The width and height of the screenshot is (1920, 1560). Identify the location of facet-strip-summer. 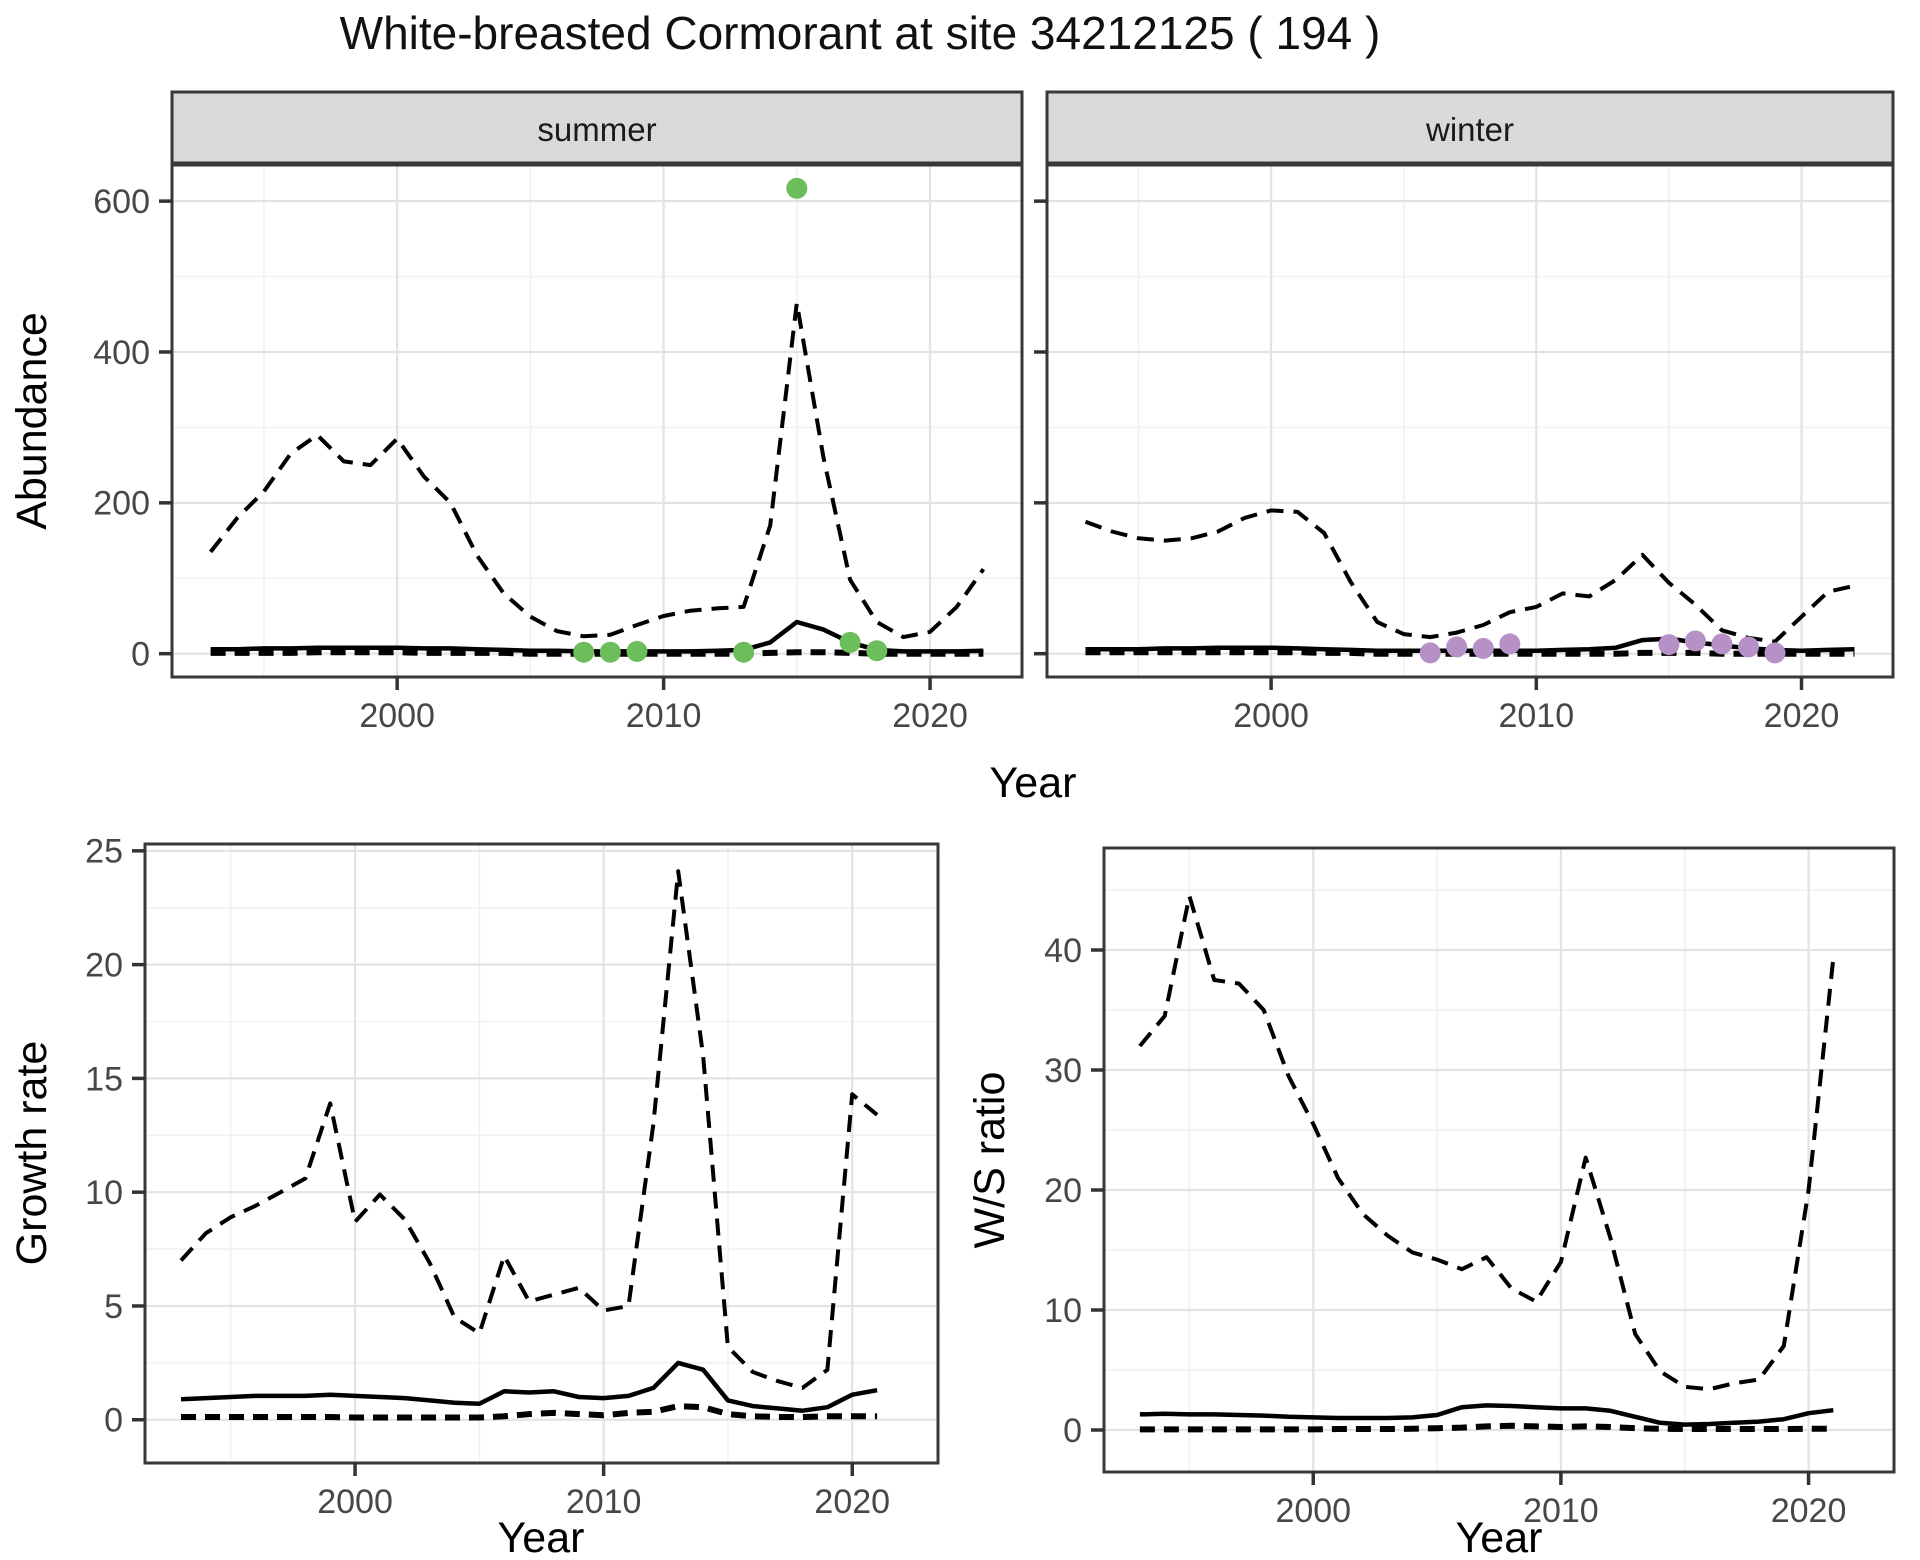
(597, 127).